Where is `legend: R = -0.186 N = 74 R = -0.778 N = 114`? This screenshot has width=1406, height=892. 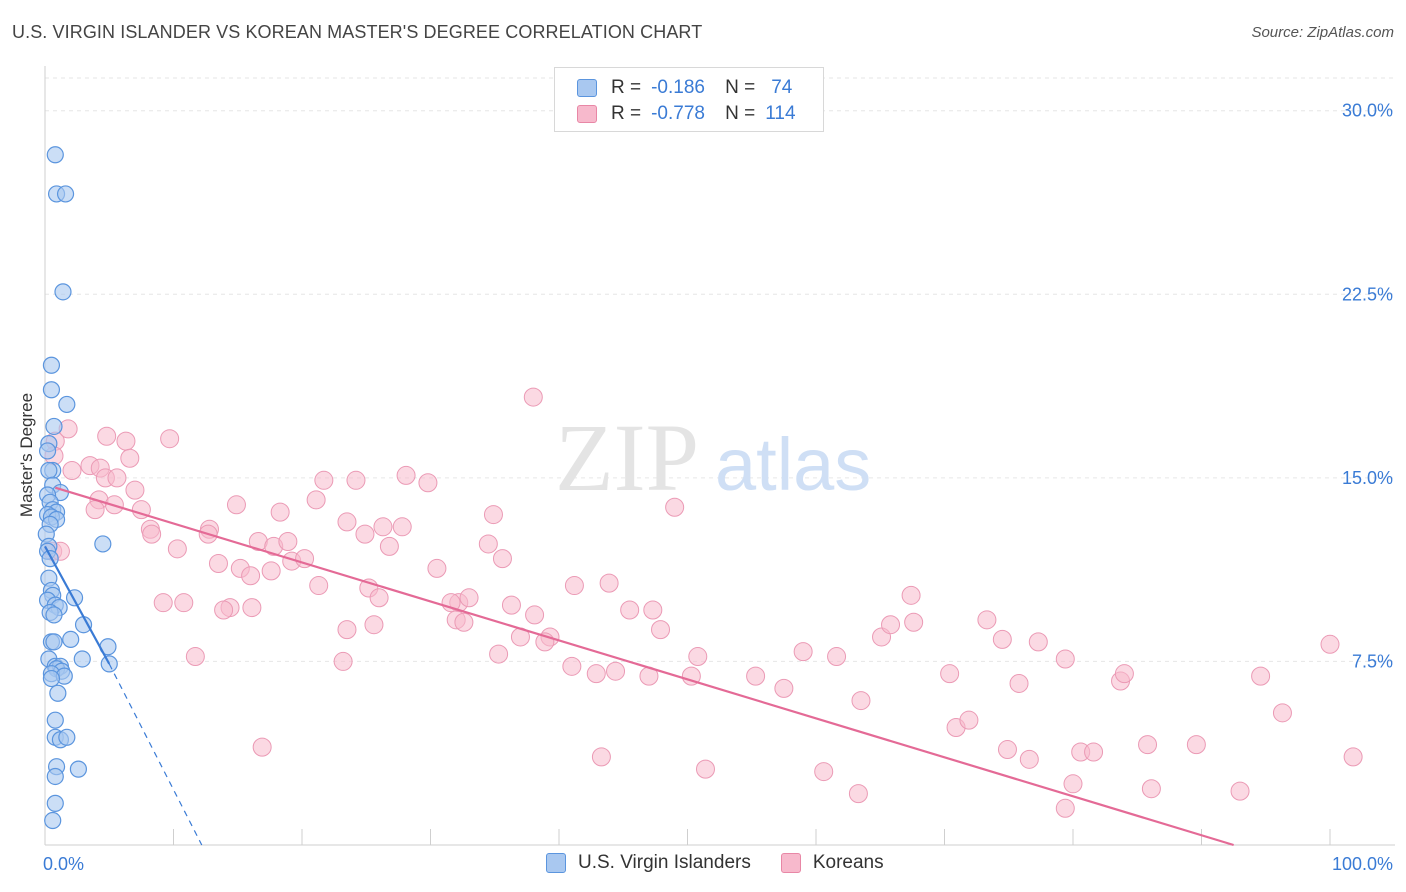
legend: R = -0.186 N = 74 R = -0.778 N = 114 is located at coordinates (689, 99).